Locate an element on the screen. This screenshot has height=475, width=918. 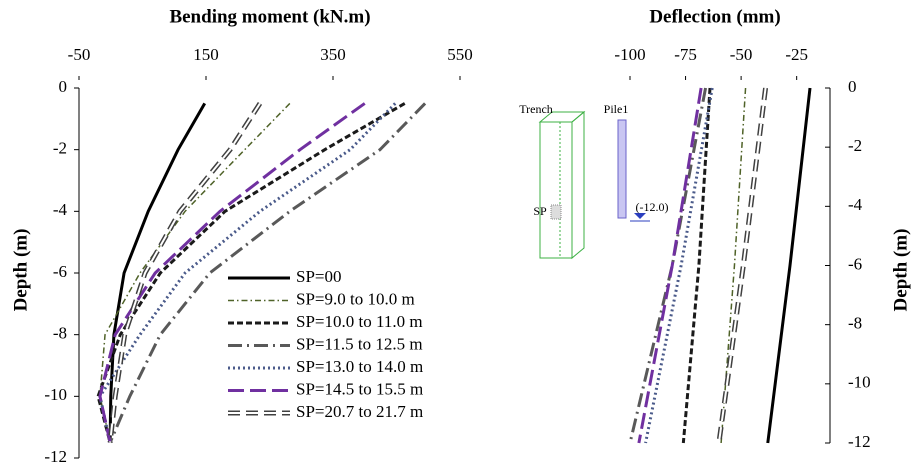
annotation: Trench is located at coordinates (536, 109).